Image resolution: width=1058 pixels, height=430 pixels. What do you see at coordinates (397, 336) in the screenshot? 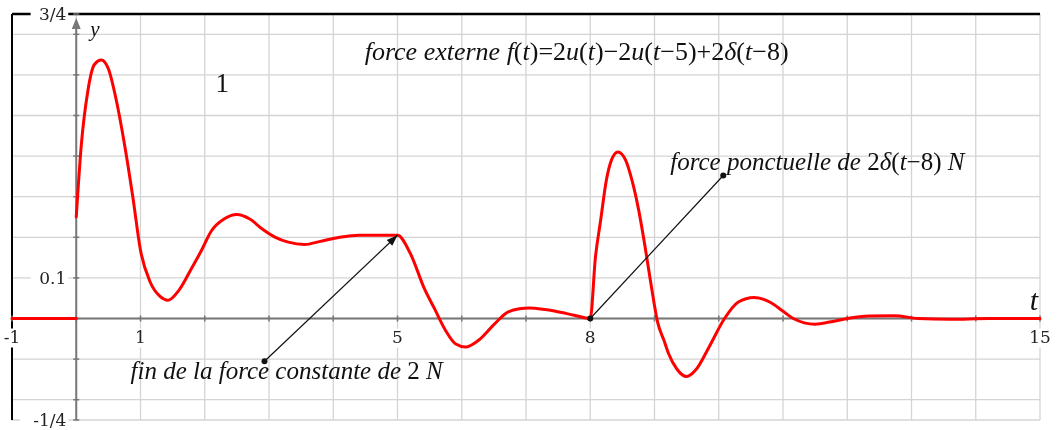
I see `x-tick-label: 5` at bounding box center [397, 336].